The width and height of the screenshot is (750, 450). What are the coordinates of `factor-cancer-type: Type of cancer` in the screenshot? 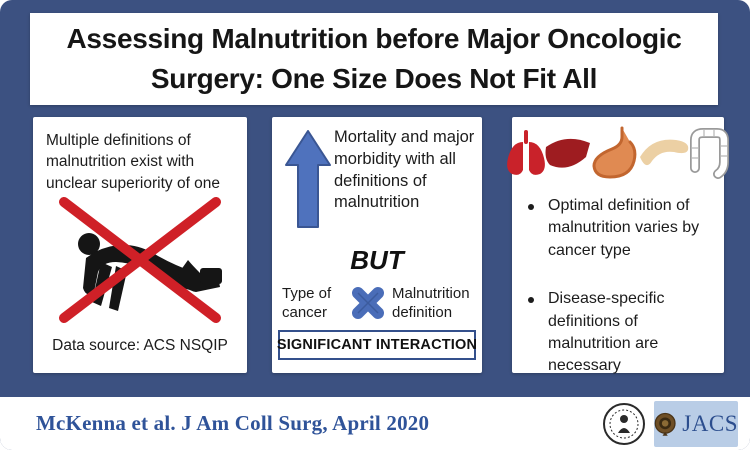 It's located at (307, 303).